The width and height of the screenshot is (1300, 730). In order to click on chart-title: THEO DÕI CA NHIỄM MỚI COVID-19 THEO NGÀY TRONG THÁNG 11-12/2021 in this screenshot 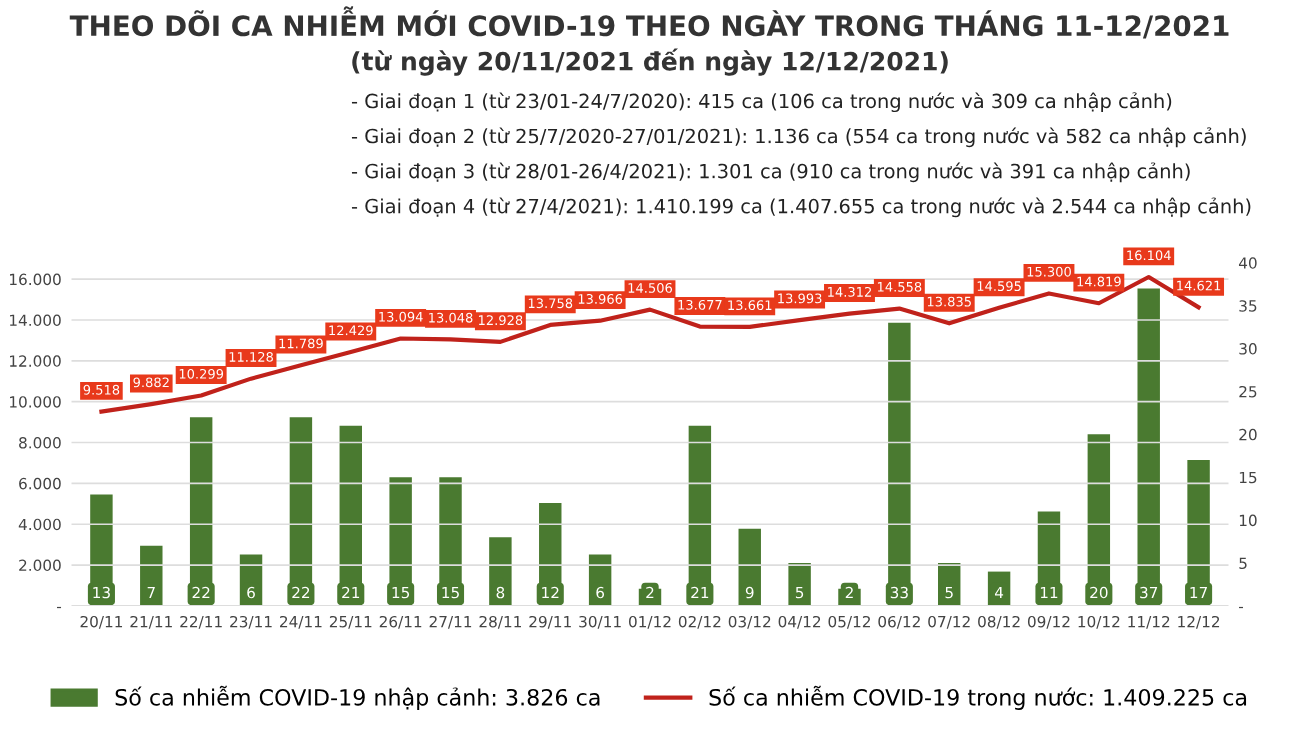, I will do `click(649, 22)`.